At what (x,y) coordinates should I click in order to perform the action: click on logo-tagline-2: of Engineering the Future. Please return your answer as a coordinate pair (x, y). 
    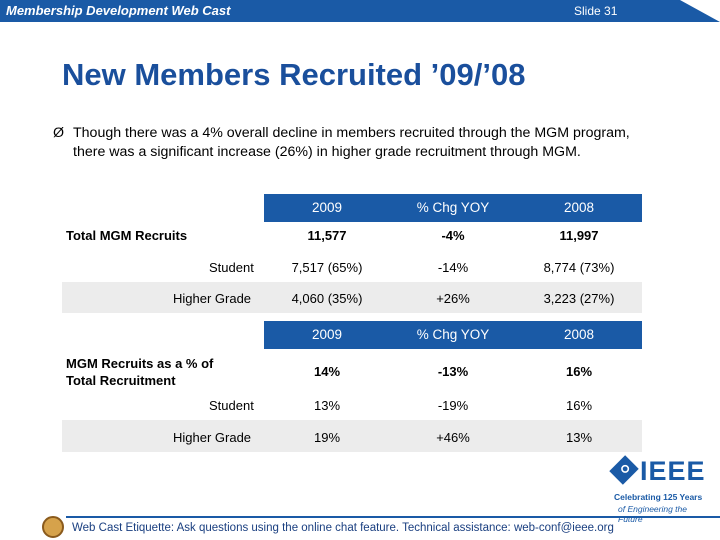
    Looking at the image, I should click on (652, 514).